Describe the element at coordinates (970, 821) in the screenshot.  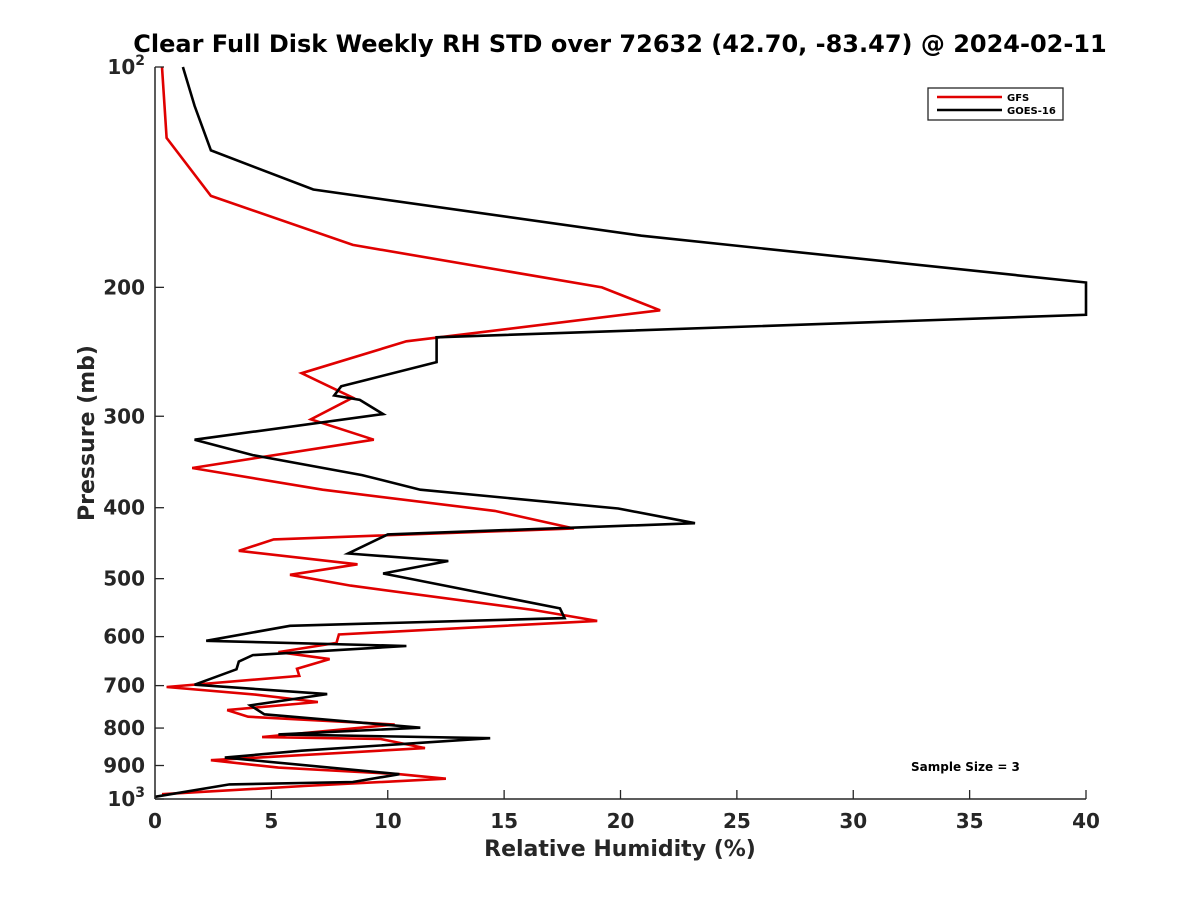
I see `x-tick-label: 35` at that location.